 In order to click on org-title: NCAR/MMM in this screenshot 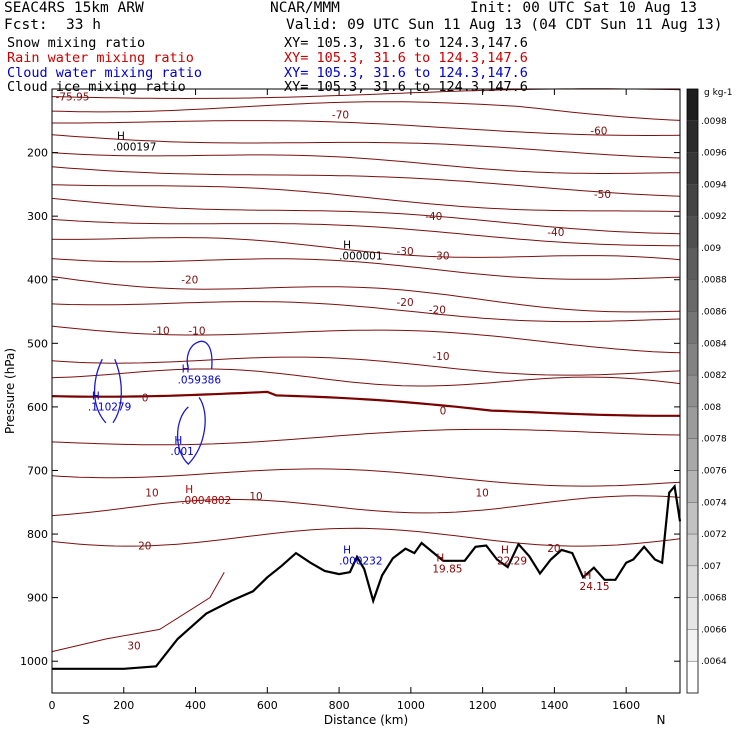, I will do `click(305, 8)`.